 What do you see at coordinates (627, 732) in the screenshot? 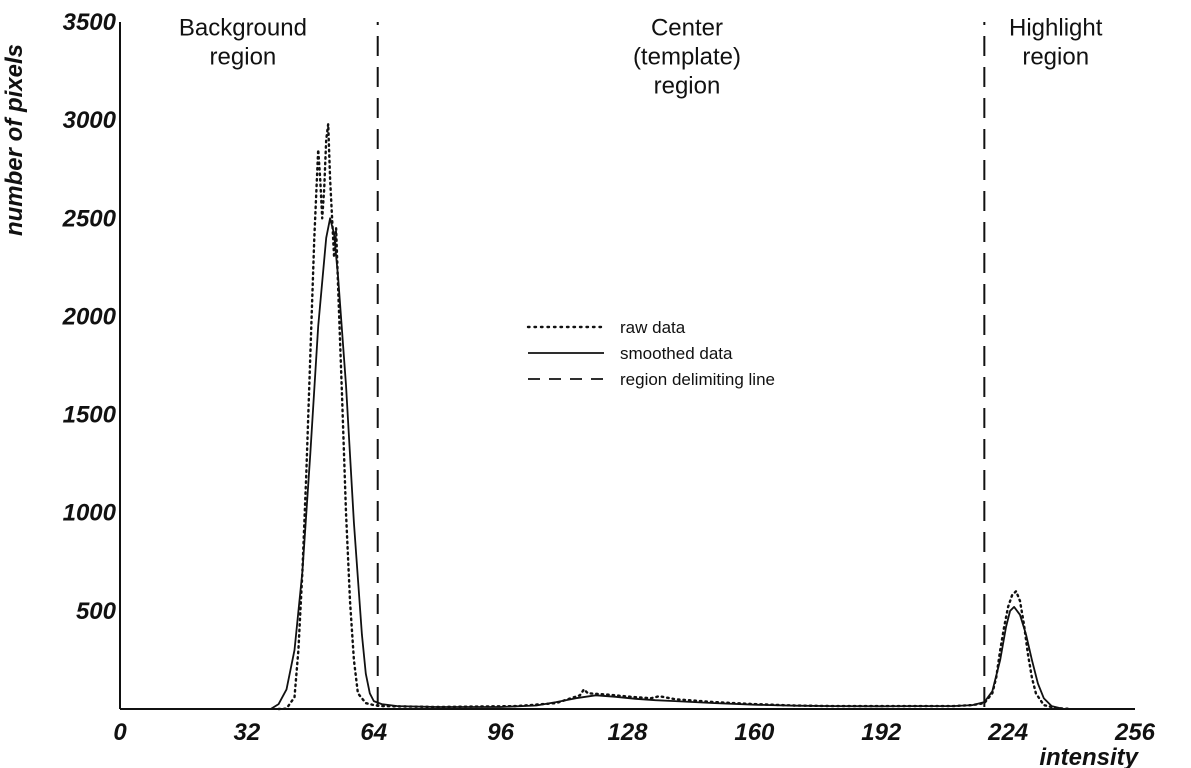
I see `x-tick-label: 128` at bounding box center [627, 732].